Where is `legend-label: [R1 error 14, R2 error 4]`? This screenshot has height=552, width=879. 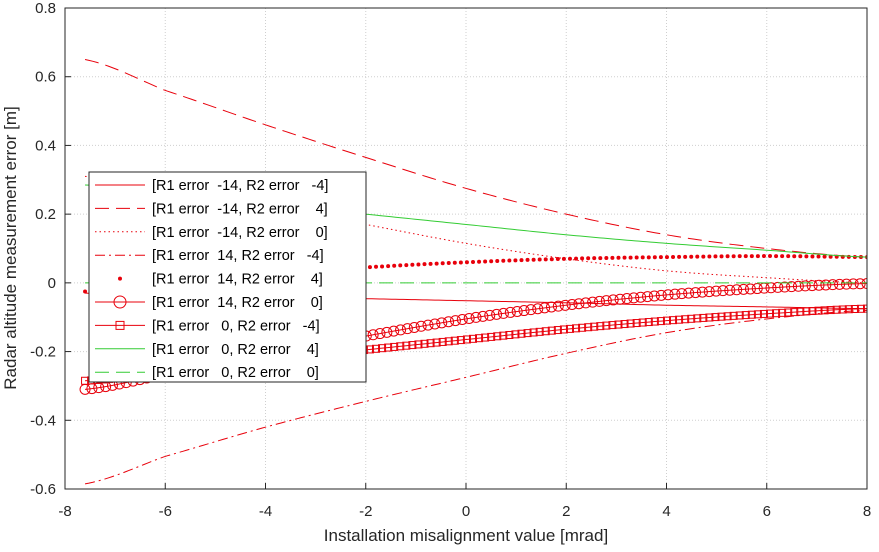 legend-label: [R1 error 14, R2 error 4] is located at coordinates (237, 280).